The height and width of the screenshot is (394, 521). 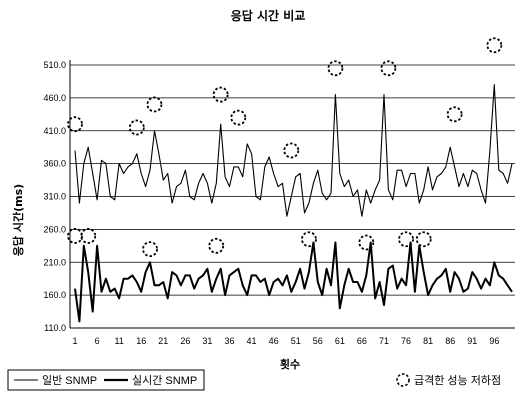 I want to click on legend-marker-label: 급격한 성능 저하점, so click(x=457, y=380).